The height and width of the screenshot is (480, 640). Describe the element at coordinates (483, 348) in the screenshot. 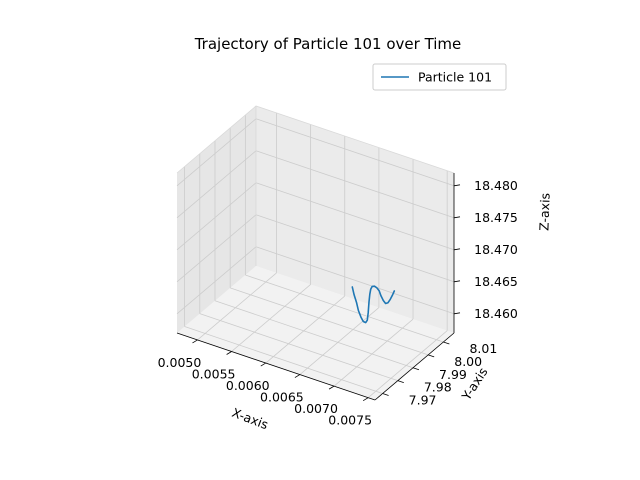

I see `y-tick-label: 8.01` at that location.